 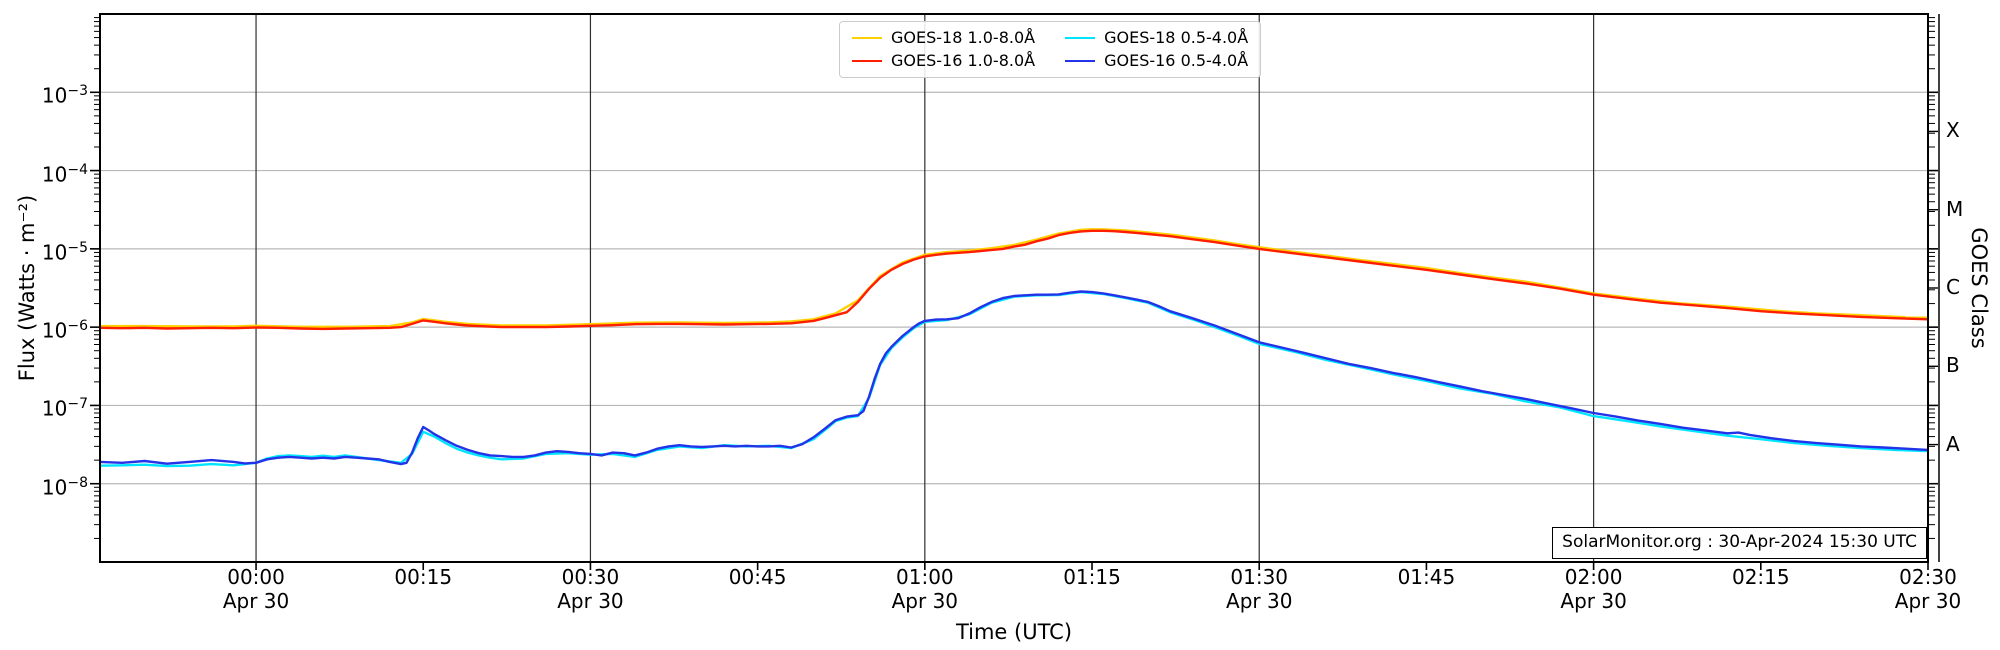 What do you see at coordinates (1955, 208) in the screenshot?
I see `goes-class-letter-m: M` at bounding box center [1955, 208].